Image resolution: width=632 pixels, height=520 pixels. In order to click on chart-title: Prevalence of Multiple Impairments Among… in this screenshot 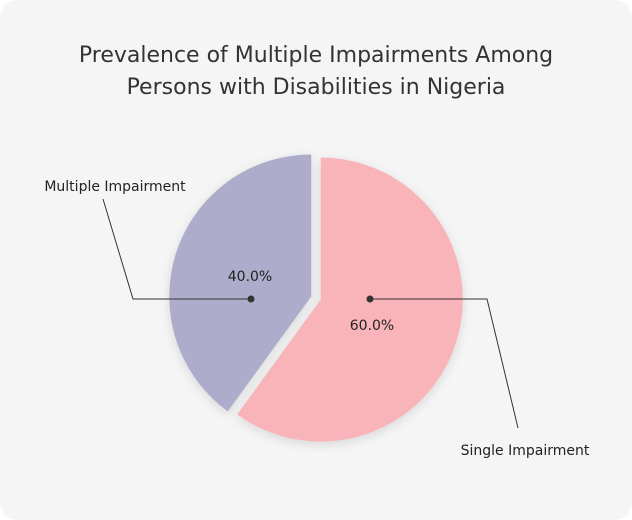, I will do `click(316, 72)`.